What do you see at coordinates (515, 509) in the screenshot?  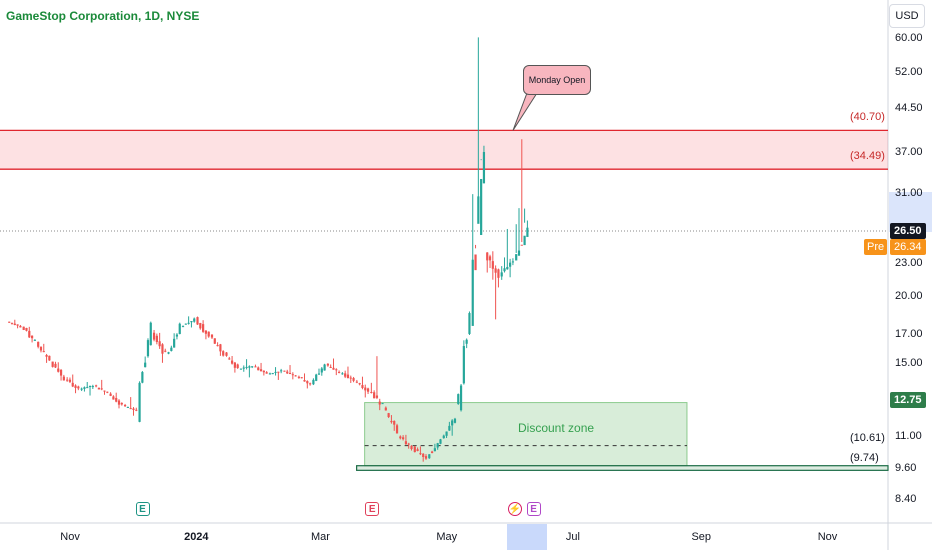 I see `split-event-icon: ⚡` at bounding box center [515, 509].